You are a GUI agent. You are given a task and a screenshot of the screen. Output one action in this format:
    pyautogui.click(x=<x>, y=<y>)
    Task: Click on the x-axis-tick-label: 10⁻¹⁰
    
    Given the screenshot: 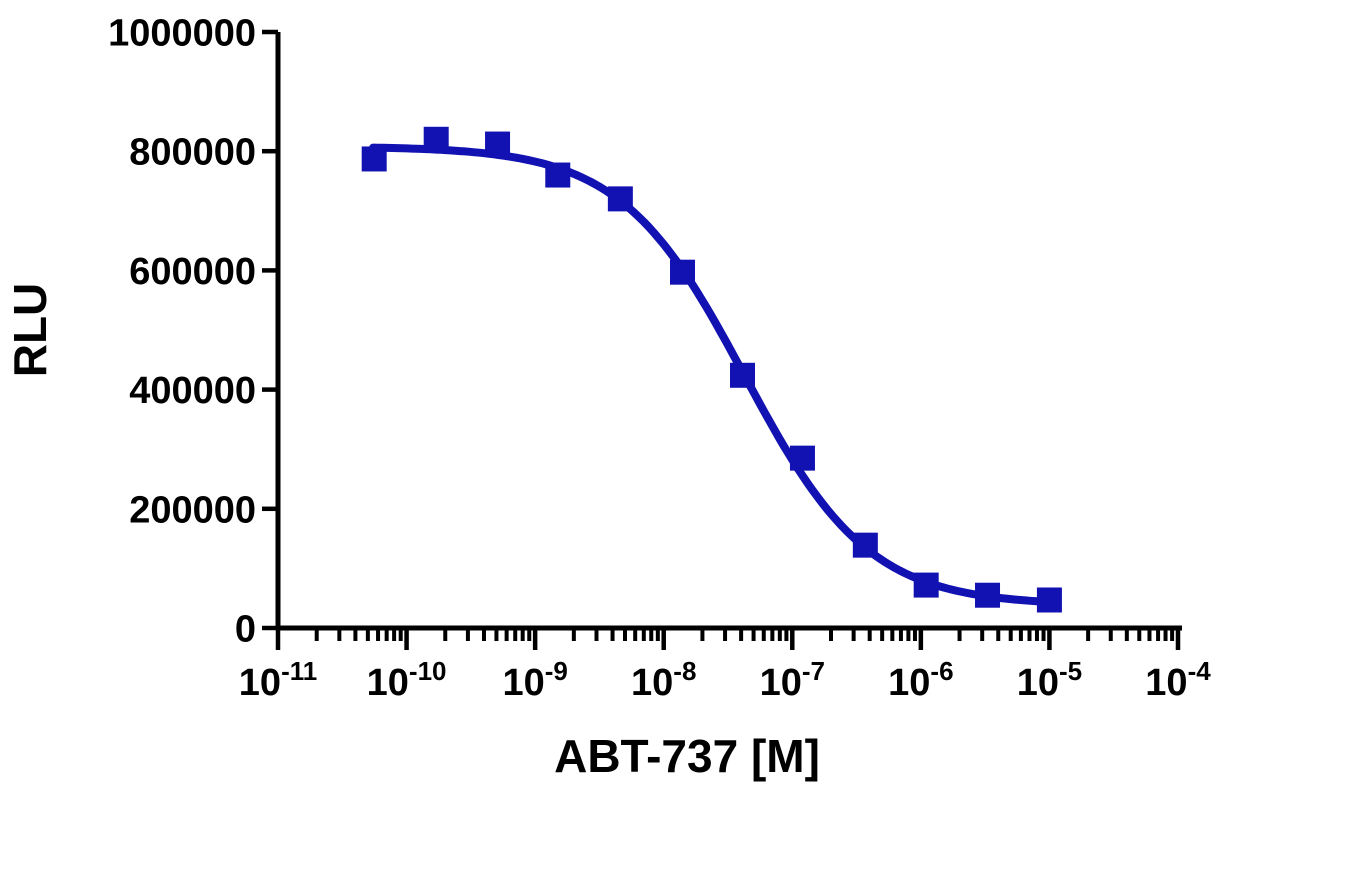 What is the action you would take?
    pyautogui.click(x=407, y=680)
    